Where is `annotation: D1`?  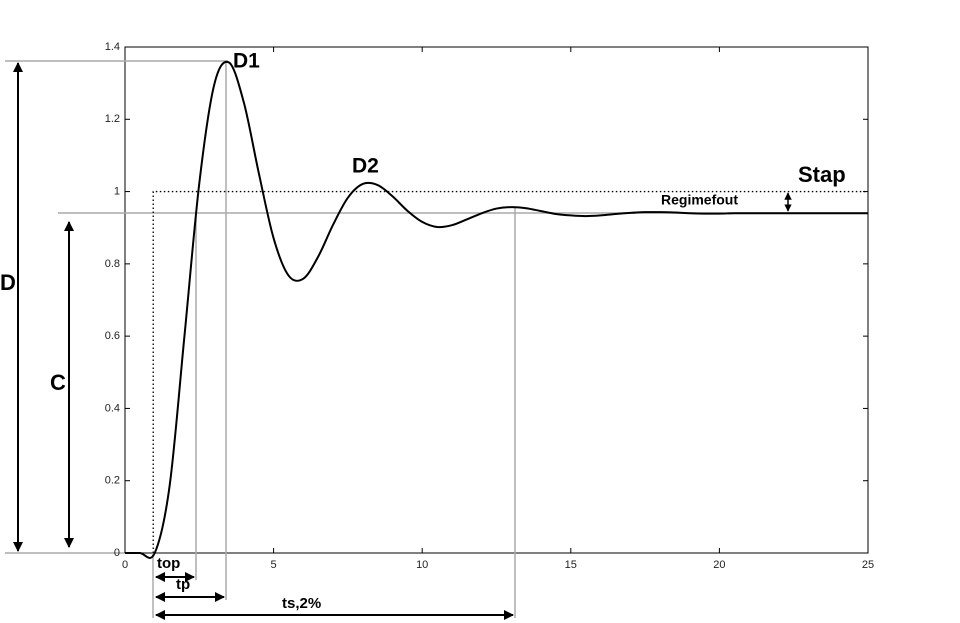 annotation: D1 is located at coordinates (246, 61).